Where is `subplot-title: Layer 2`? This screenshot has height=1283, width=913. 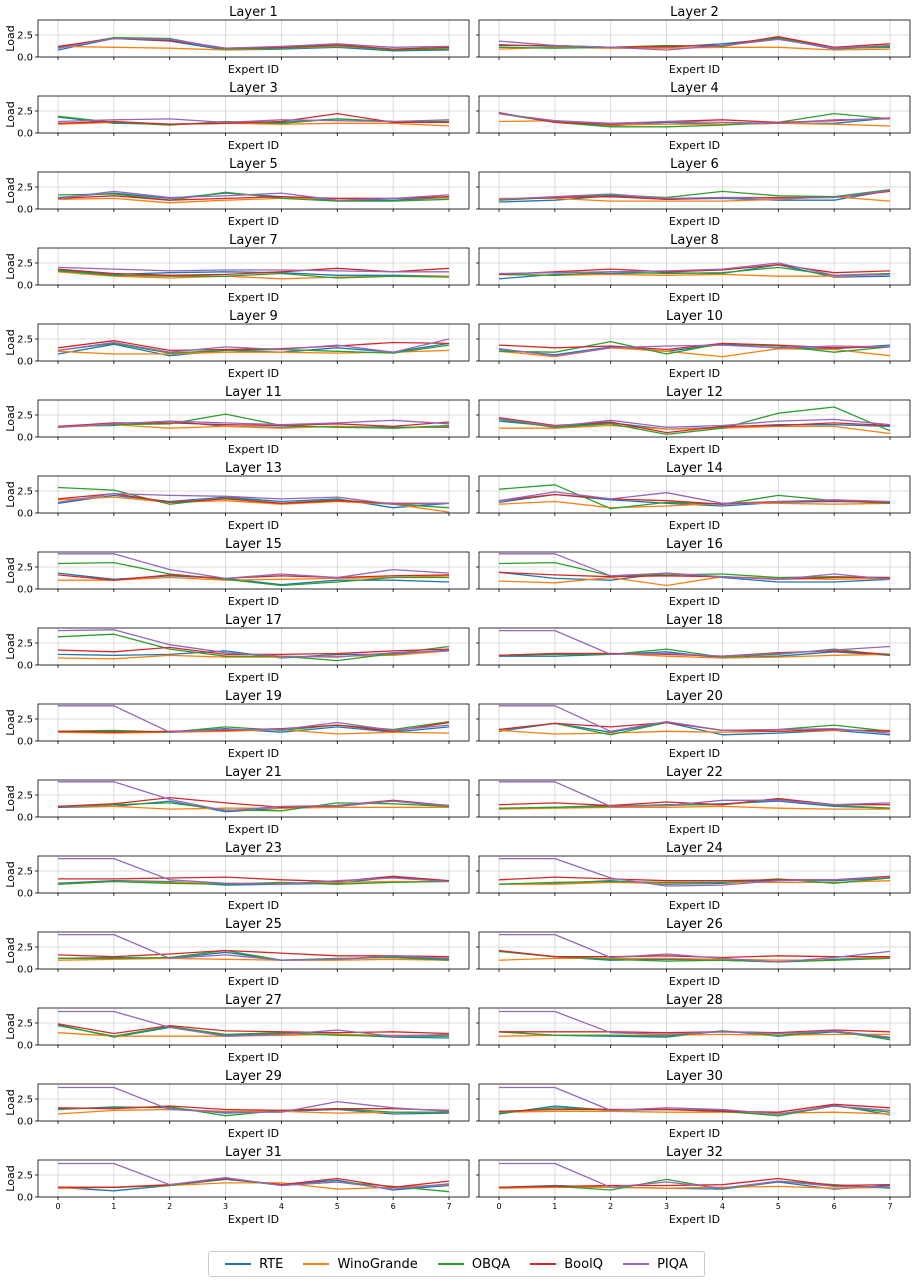 subplot-title: Layer 2 is located at coordinates (694, 12).